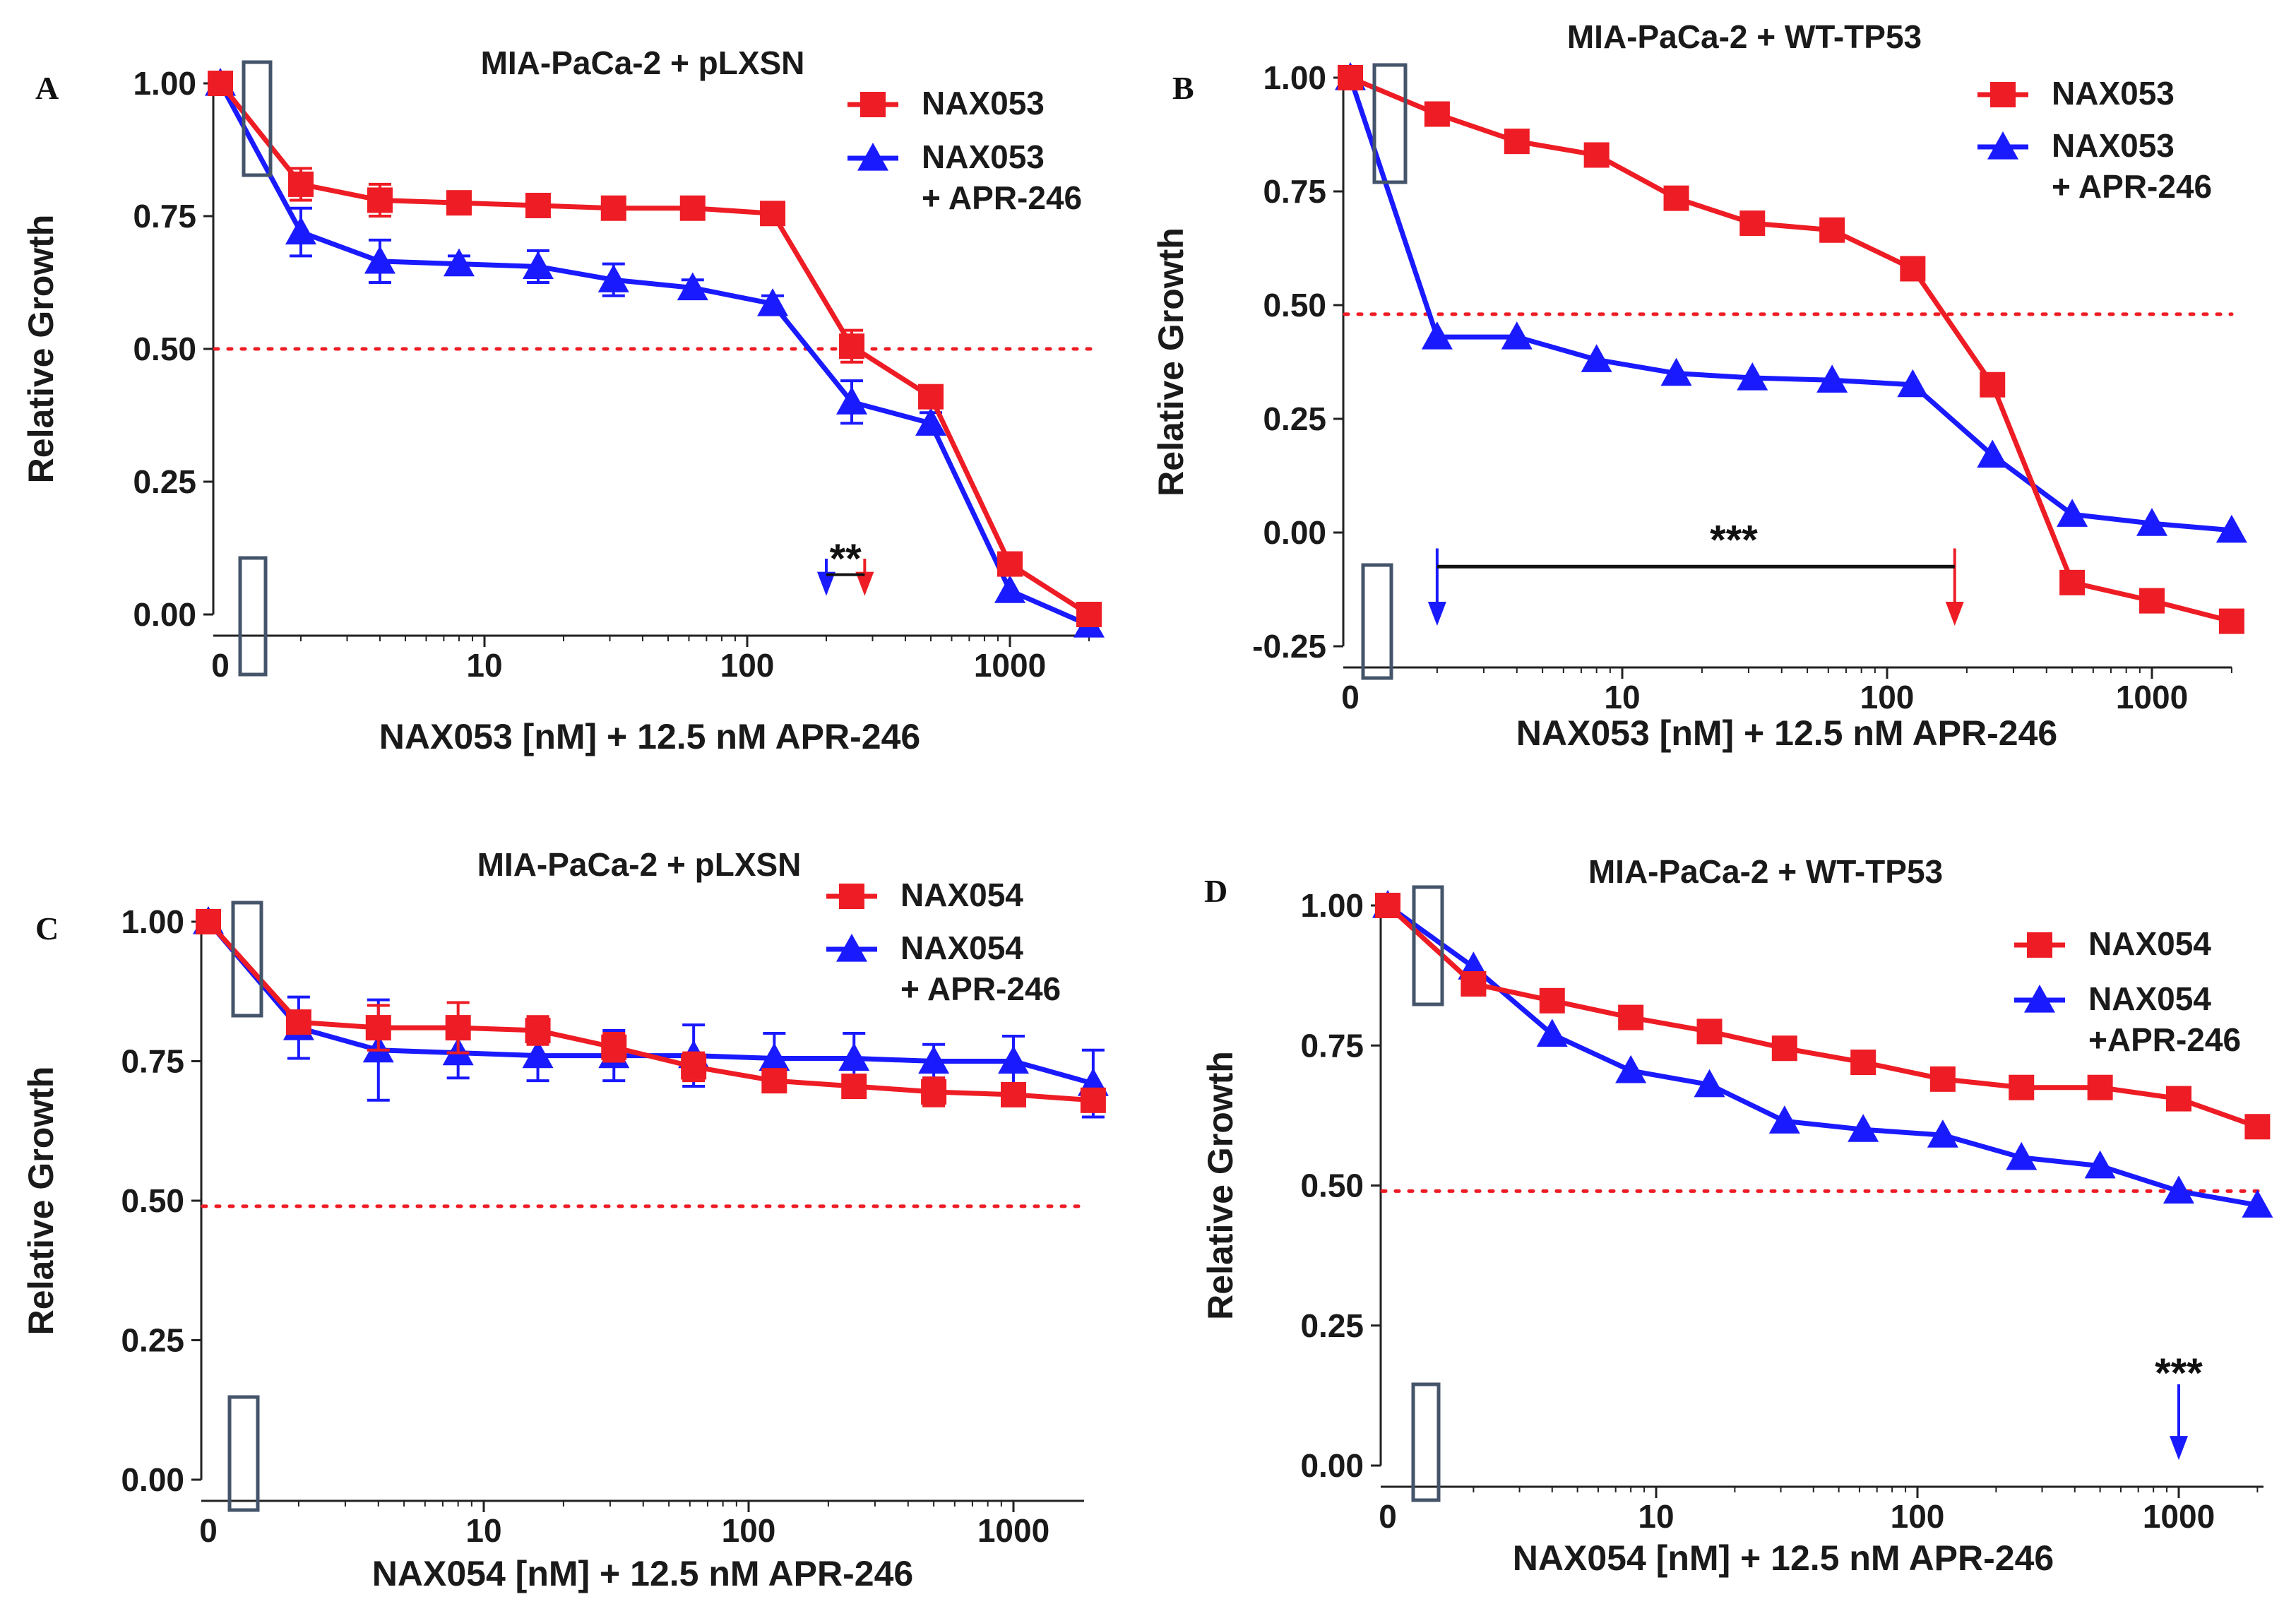  Describe the element at coordinates (964, 177) in the screenshot. I see `legend-entry: NAX053 + APR-246` at that location.